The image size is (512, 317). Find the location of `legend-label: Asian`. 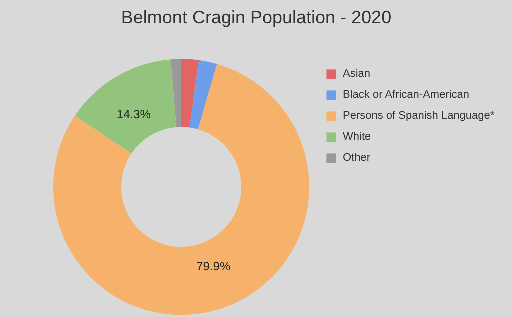

legend-label: Asian is located at coordinates (357, 74).